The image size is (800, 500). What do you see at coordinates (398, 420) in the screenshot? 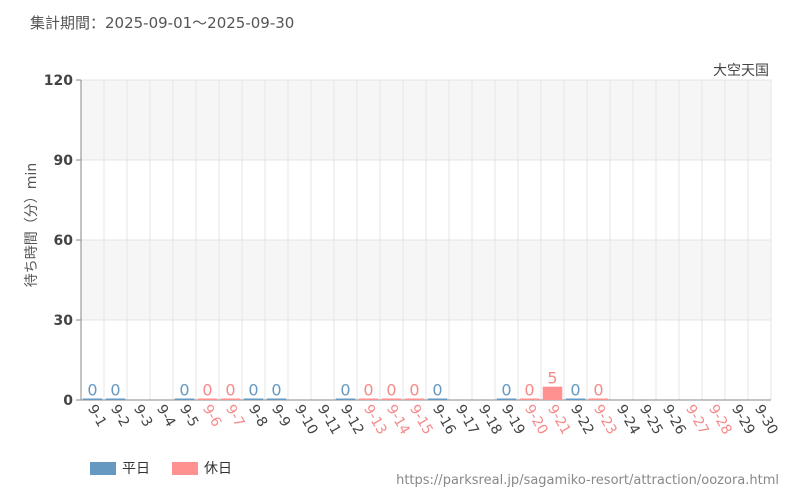
I see `x-tick-label: 9-14` at bounding box center [398, 420].